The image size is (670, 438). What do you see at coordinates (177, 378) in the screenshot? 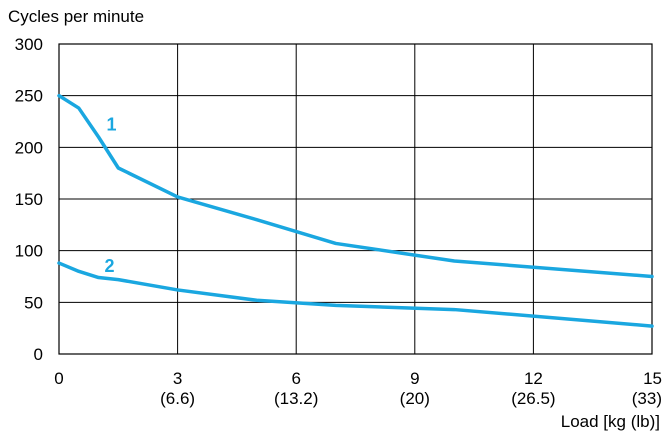
I see `x-tick-label: 3` at bounding box center [177, 378].